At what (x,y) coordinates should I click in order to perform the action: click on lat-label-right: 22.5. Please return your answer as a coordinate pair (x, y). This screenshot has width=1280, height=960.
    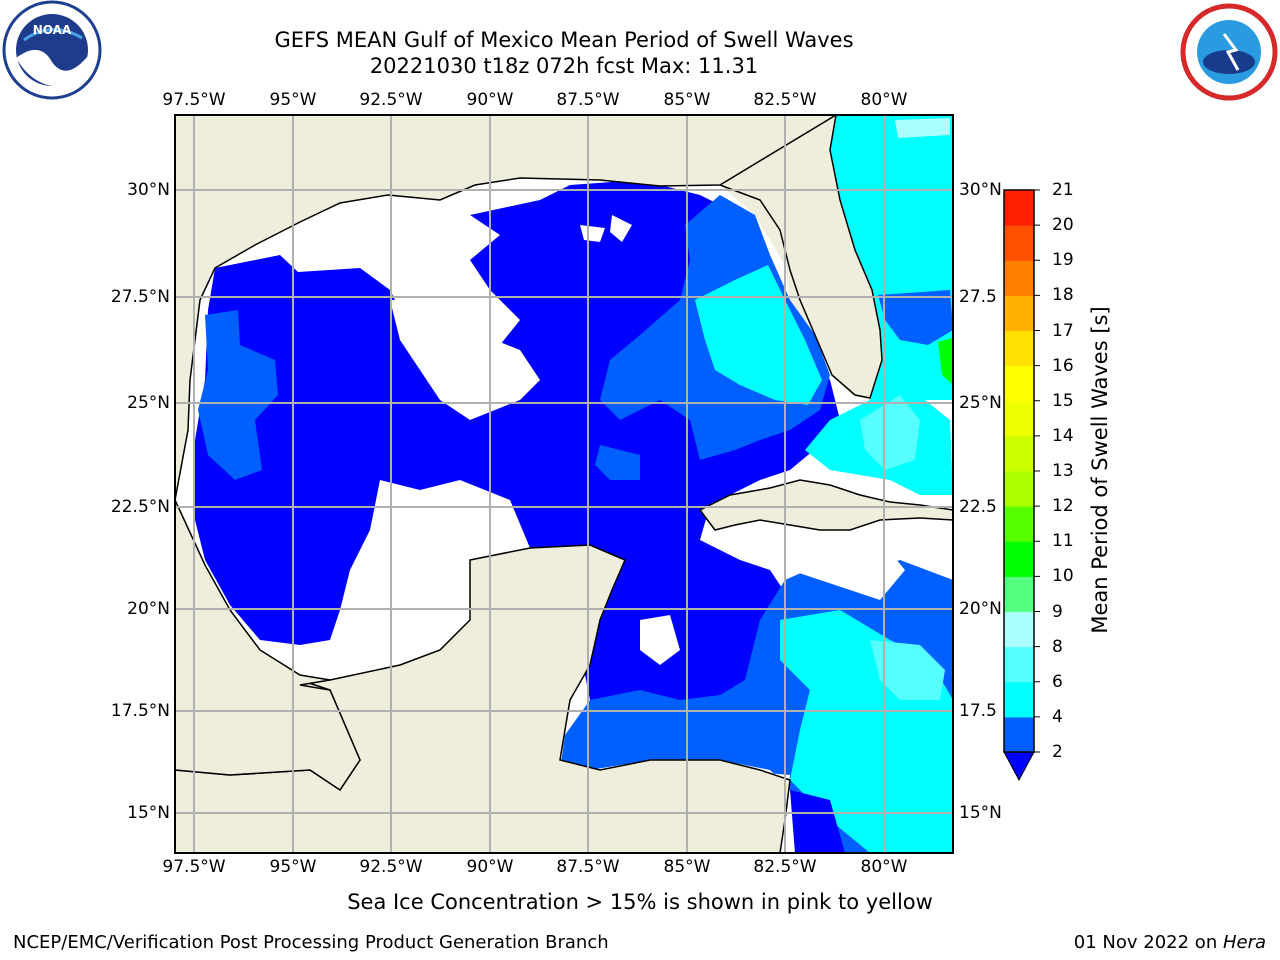
    Looking at the image, I should click on (978, 507).